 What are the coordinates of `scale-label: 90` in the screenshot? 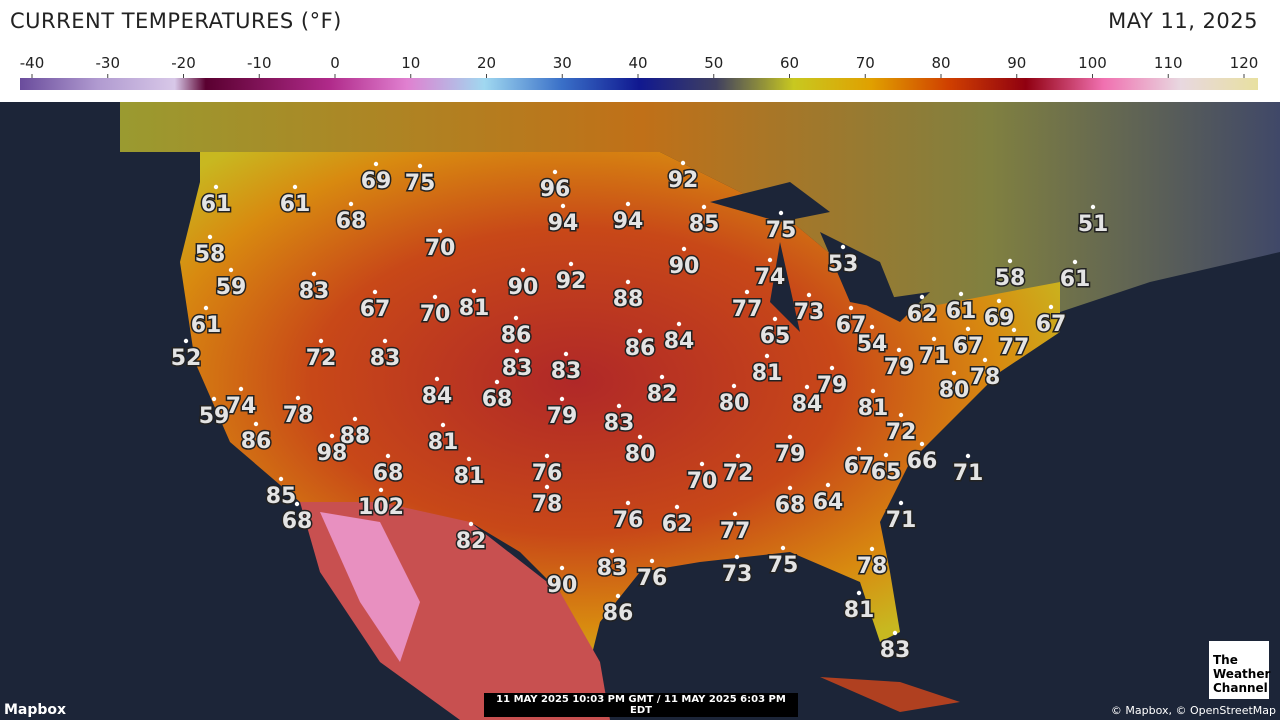 It's located at (1016, 63).